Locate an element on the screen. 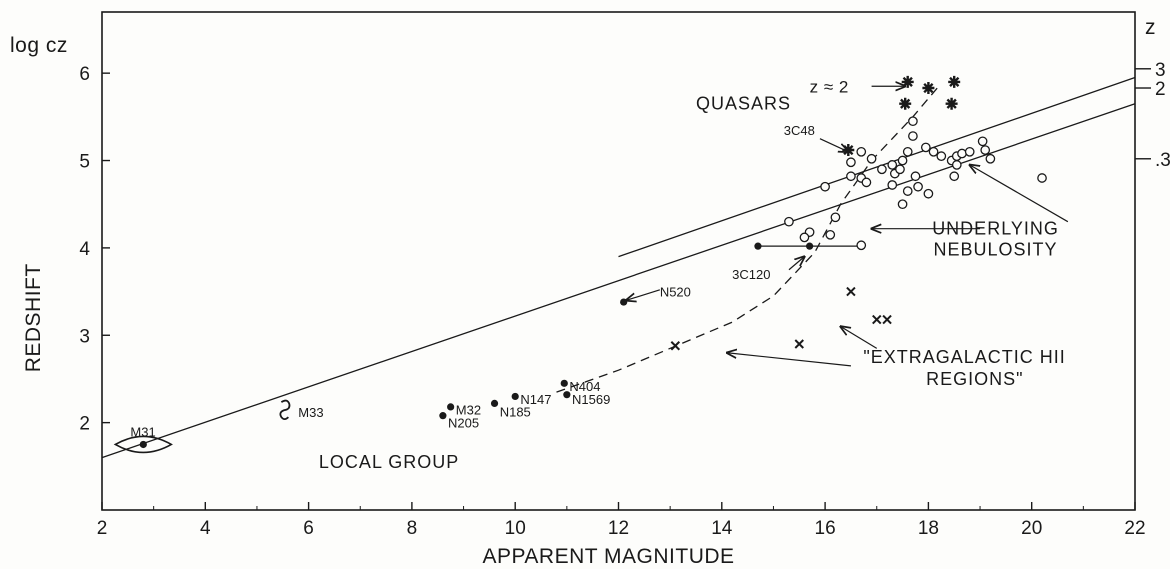 This screenshot has height=569, width=1170. point-label: M31 is located at coordinates (142, 431).